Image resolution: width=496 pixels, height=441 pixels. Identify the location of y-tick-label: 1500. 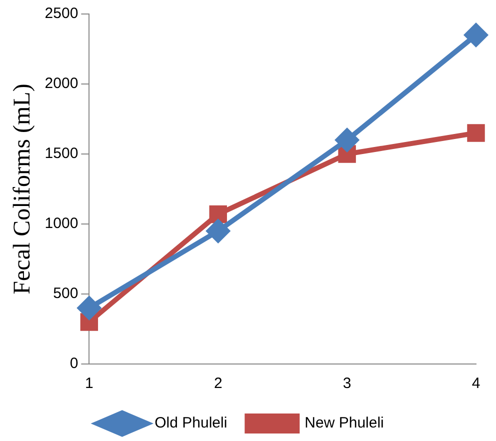
(61, 153).